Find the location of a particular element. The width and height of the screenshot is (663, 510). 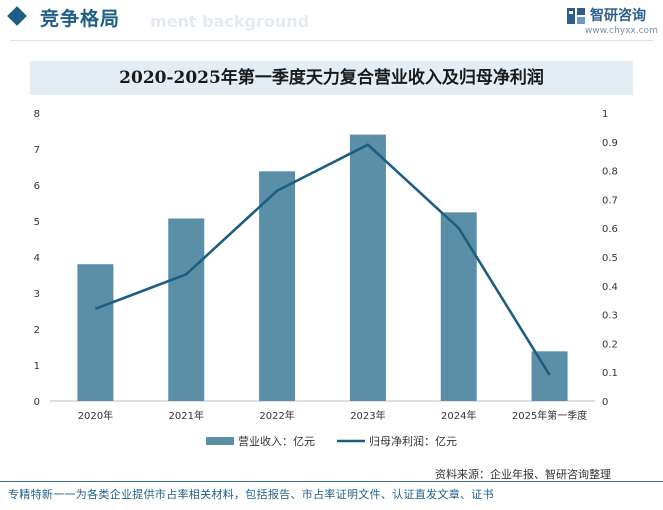

x-tick-label: 2021年 is located at coordinates (186, 415).